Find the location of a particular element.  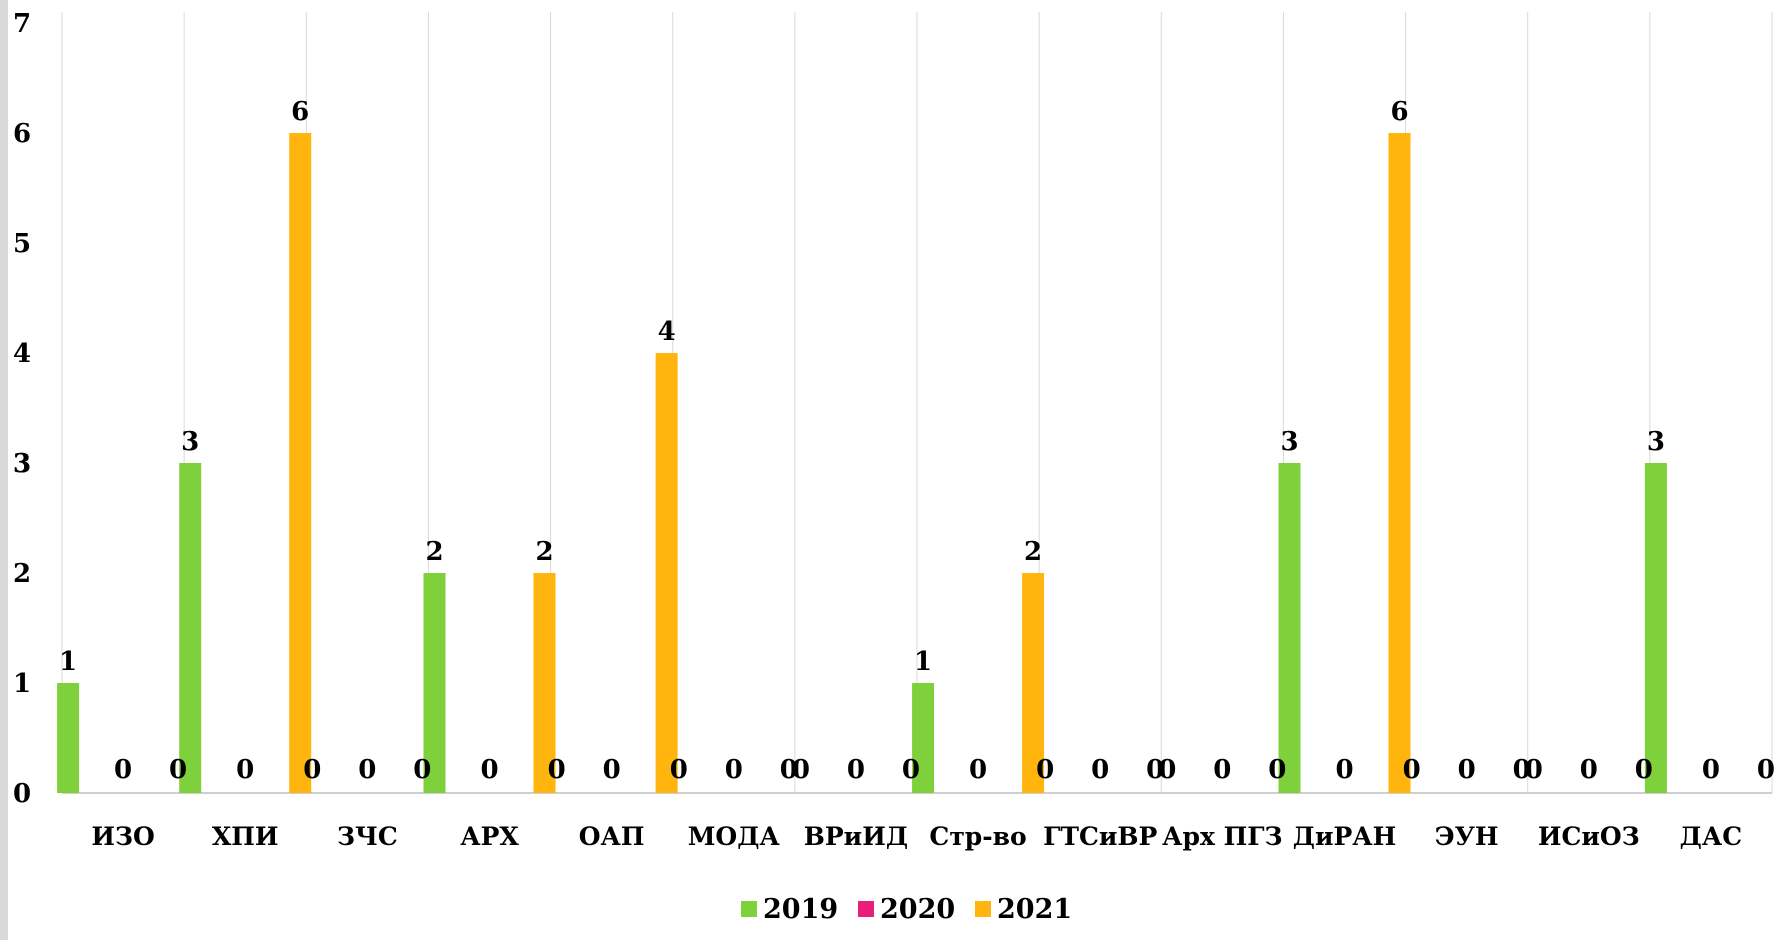

legend: 2019 2020 2021 is located at coordinates (906, 909).